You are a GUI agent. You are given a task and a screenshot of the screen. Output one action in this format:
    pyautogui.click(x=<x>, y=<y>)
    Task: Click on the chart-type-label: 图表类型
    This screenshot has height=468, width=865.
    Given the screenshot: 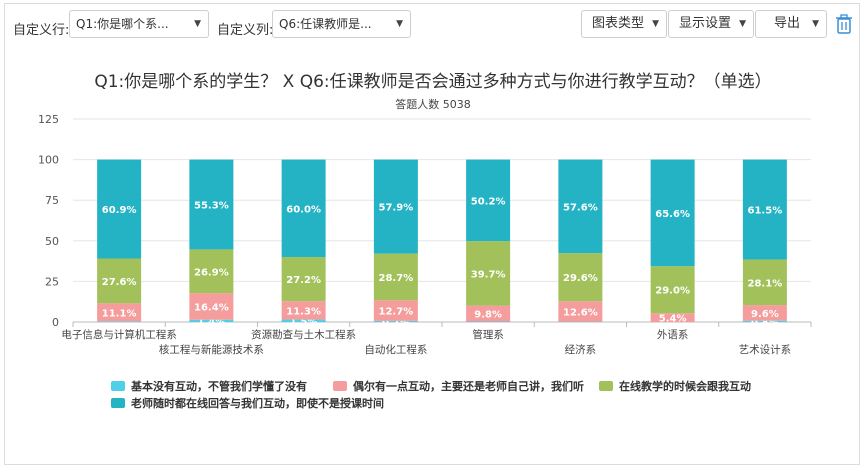 What is the action you would take?
    pyautogui.click(x=618, y=23)
    